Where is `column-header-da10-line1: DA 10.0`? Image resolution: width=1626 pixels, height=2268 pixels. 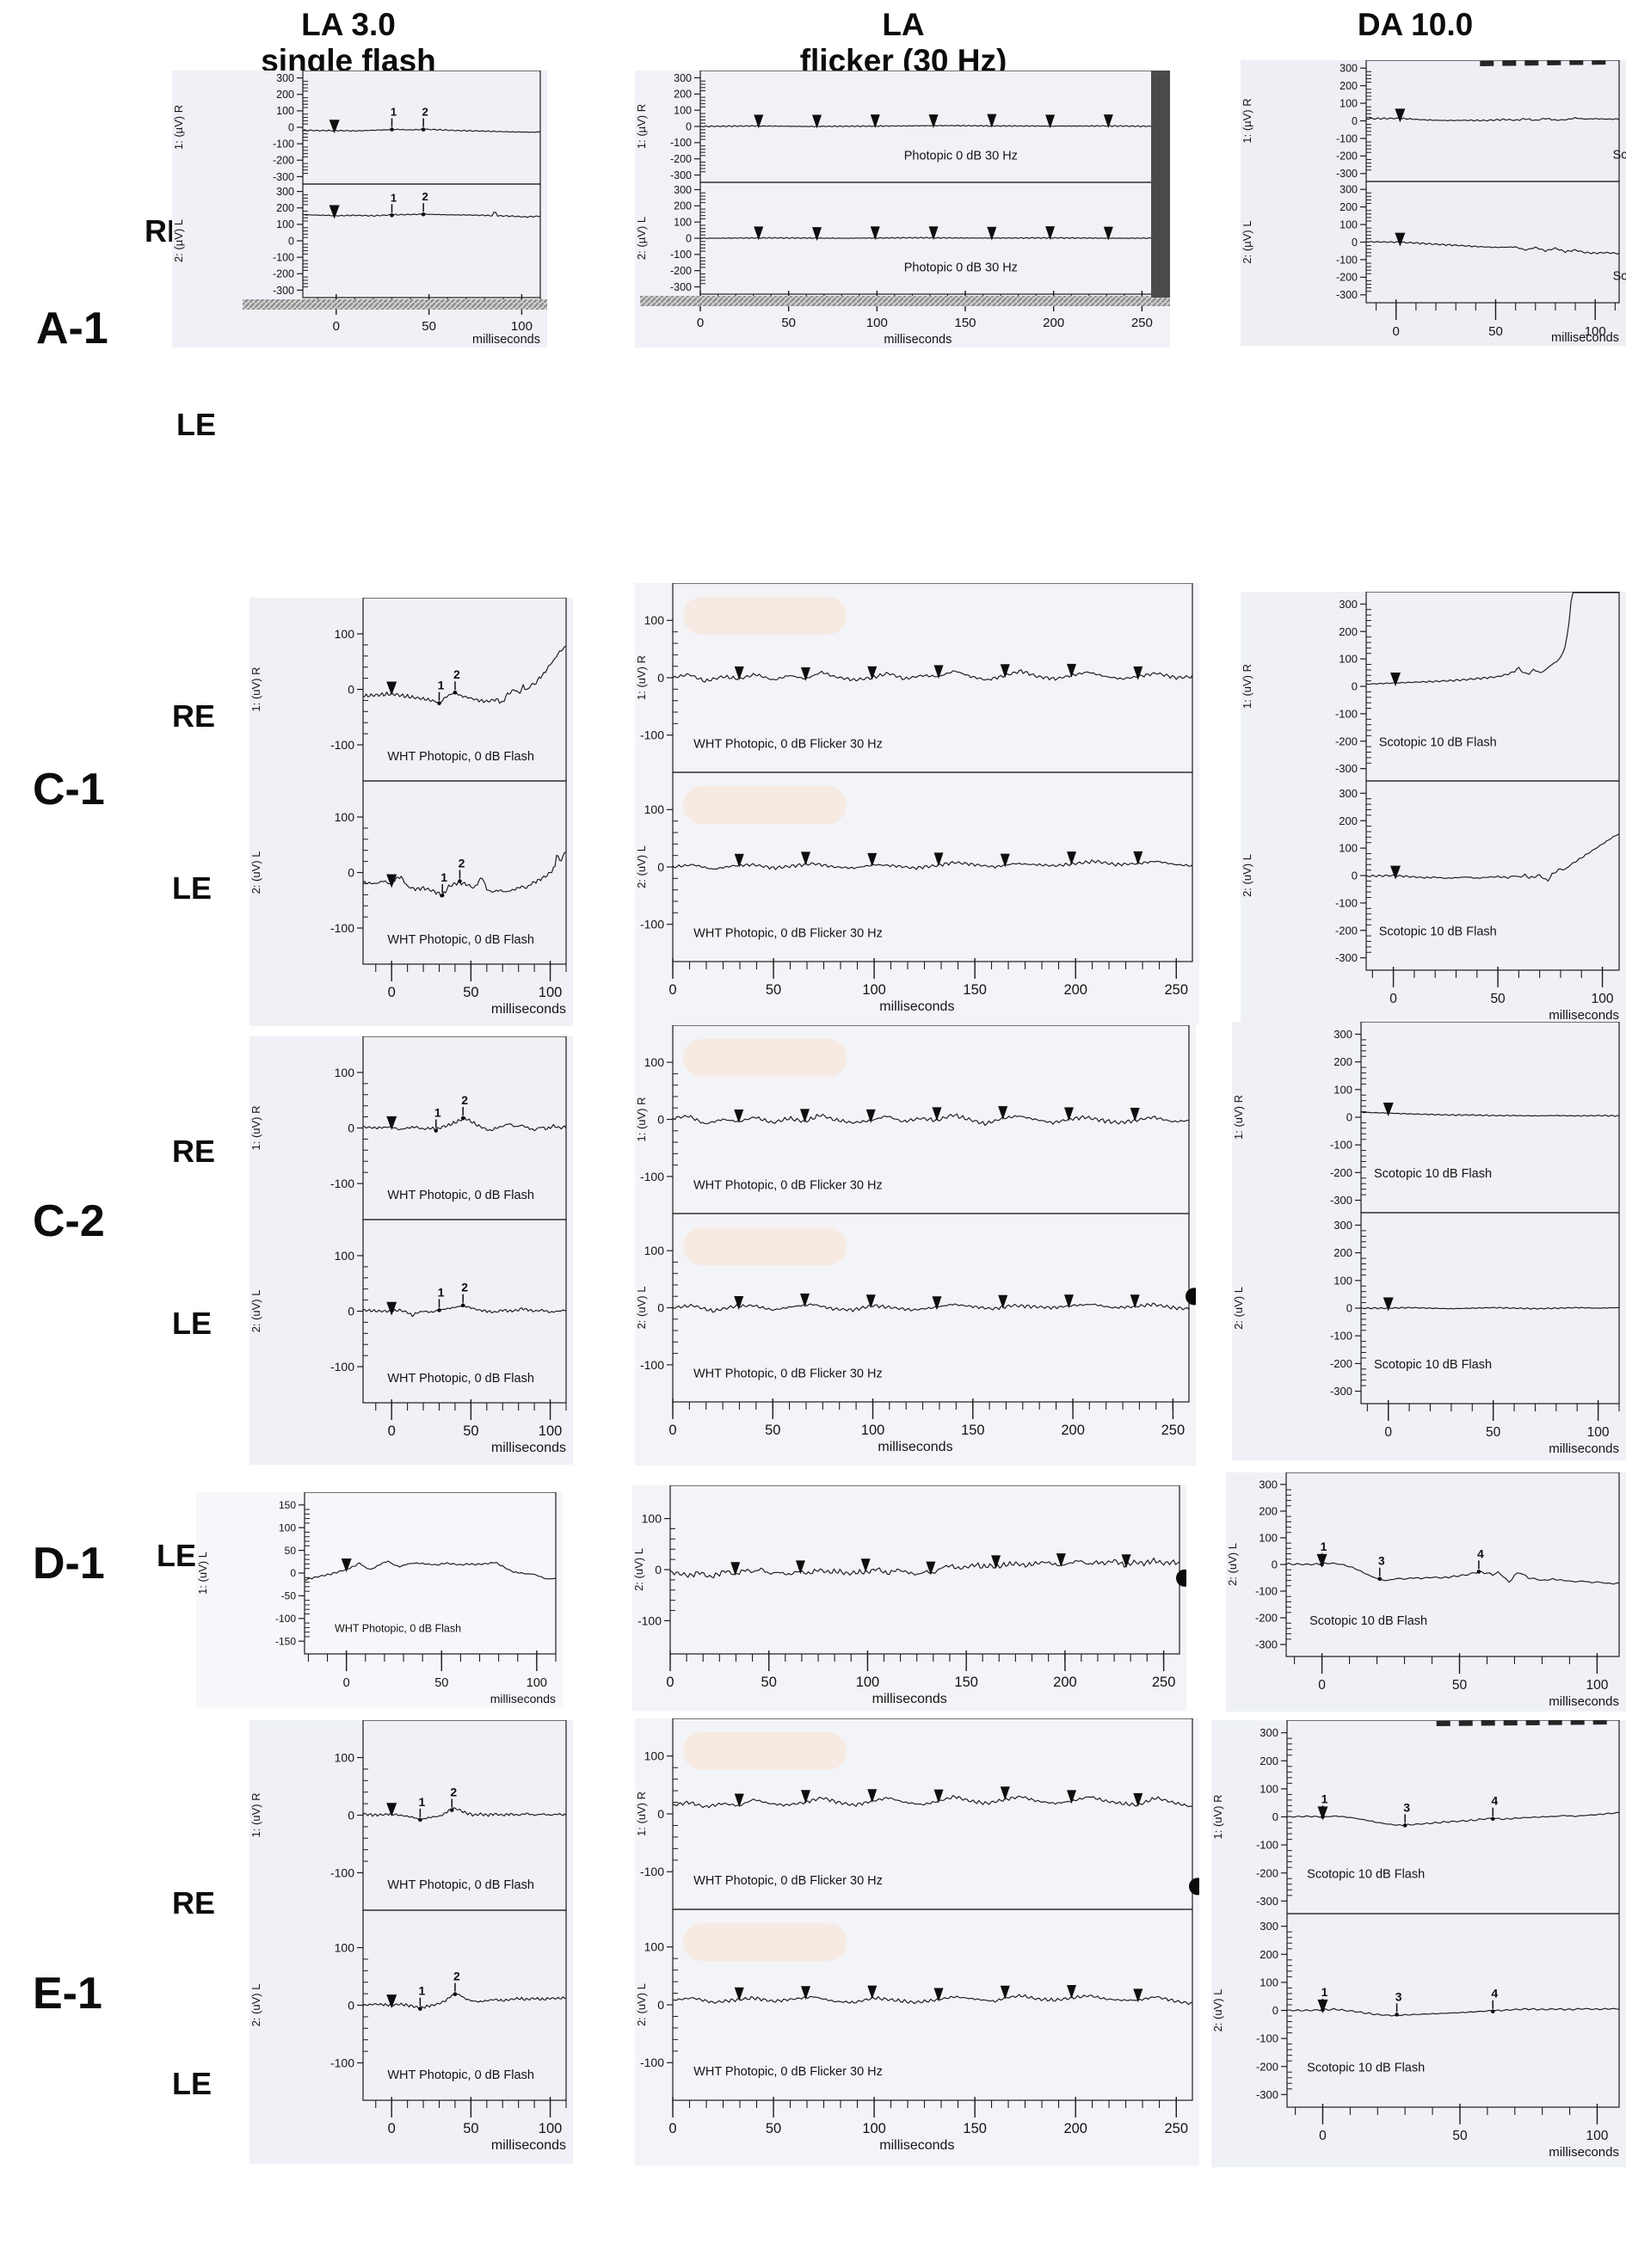
column-header-da10-line1: DA 10.0 is located at coordinates (1416, 25).